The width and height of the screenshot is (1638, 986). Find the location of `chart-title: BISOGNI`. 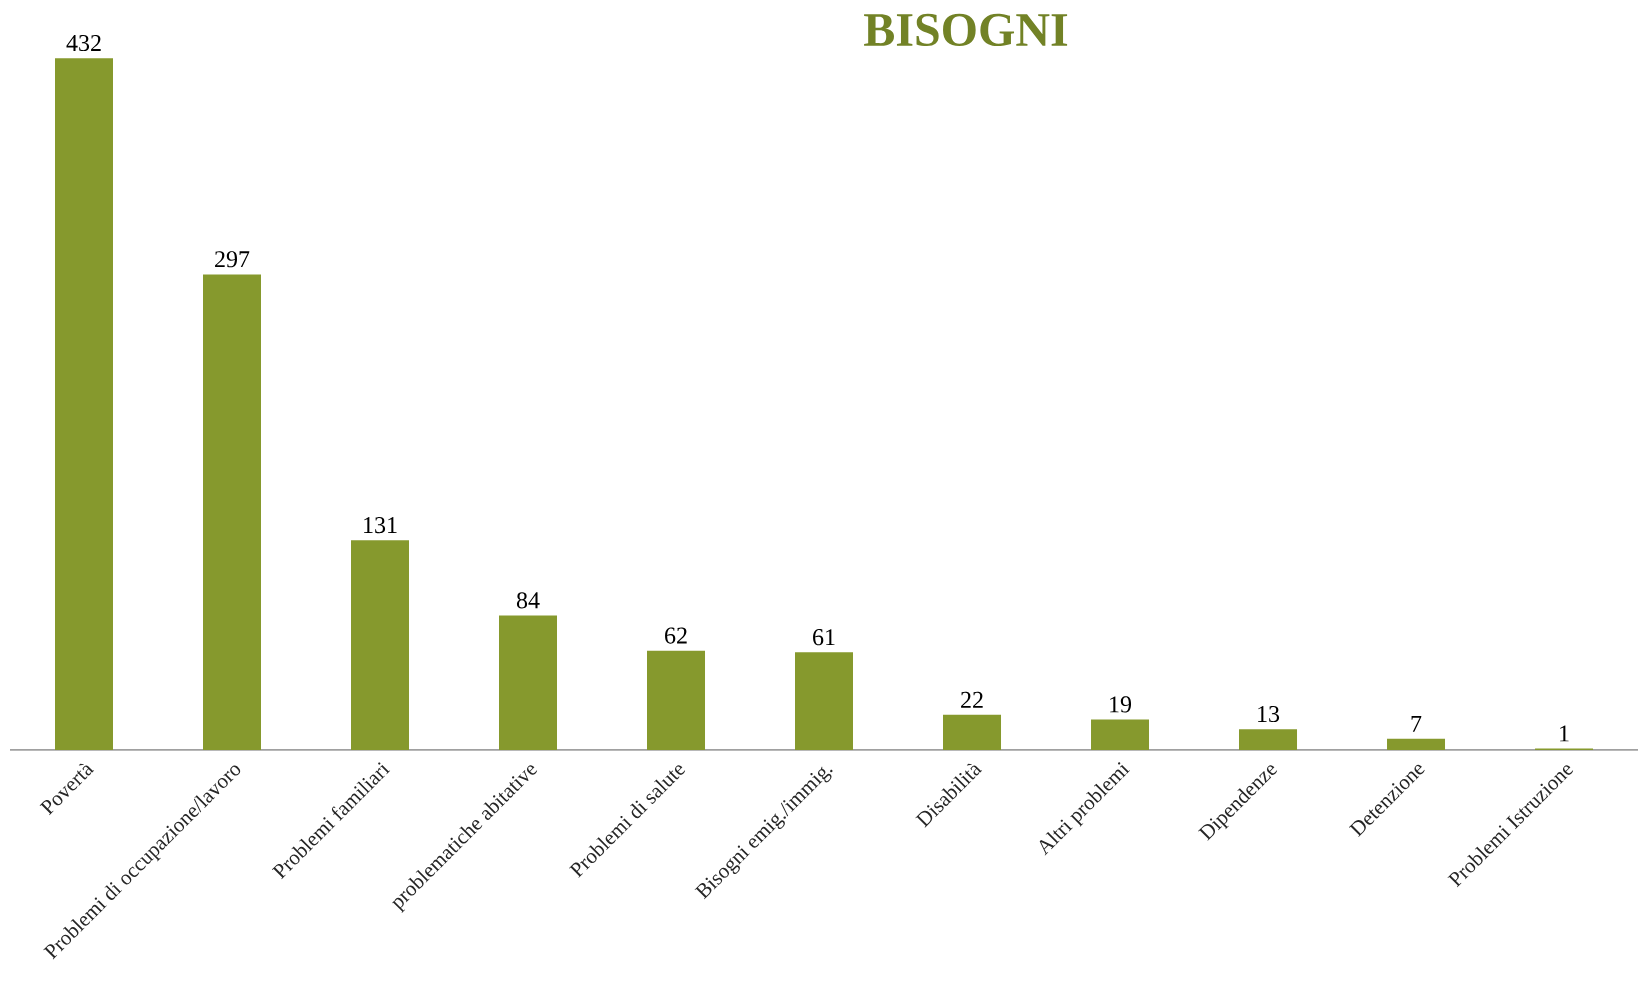

chart-title: BISOGNI is located at coordinates (966, 30).